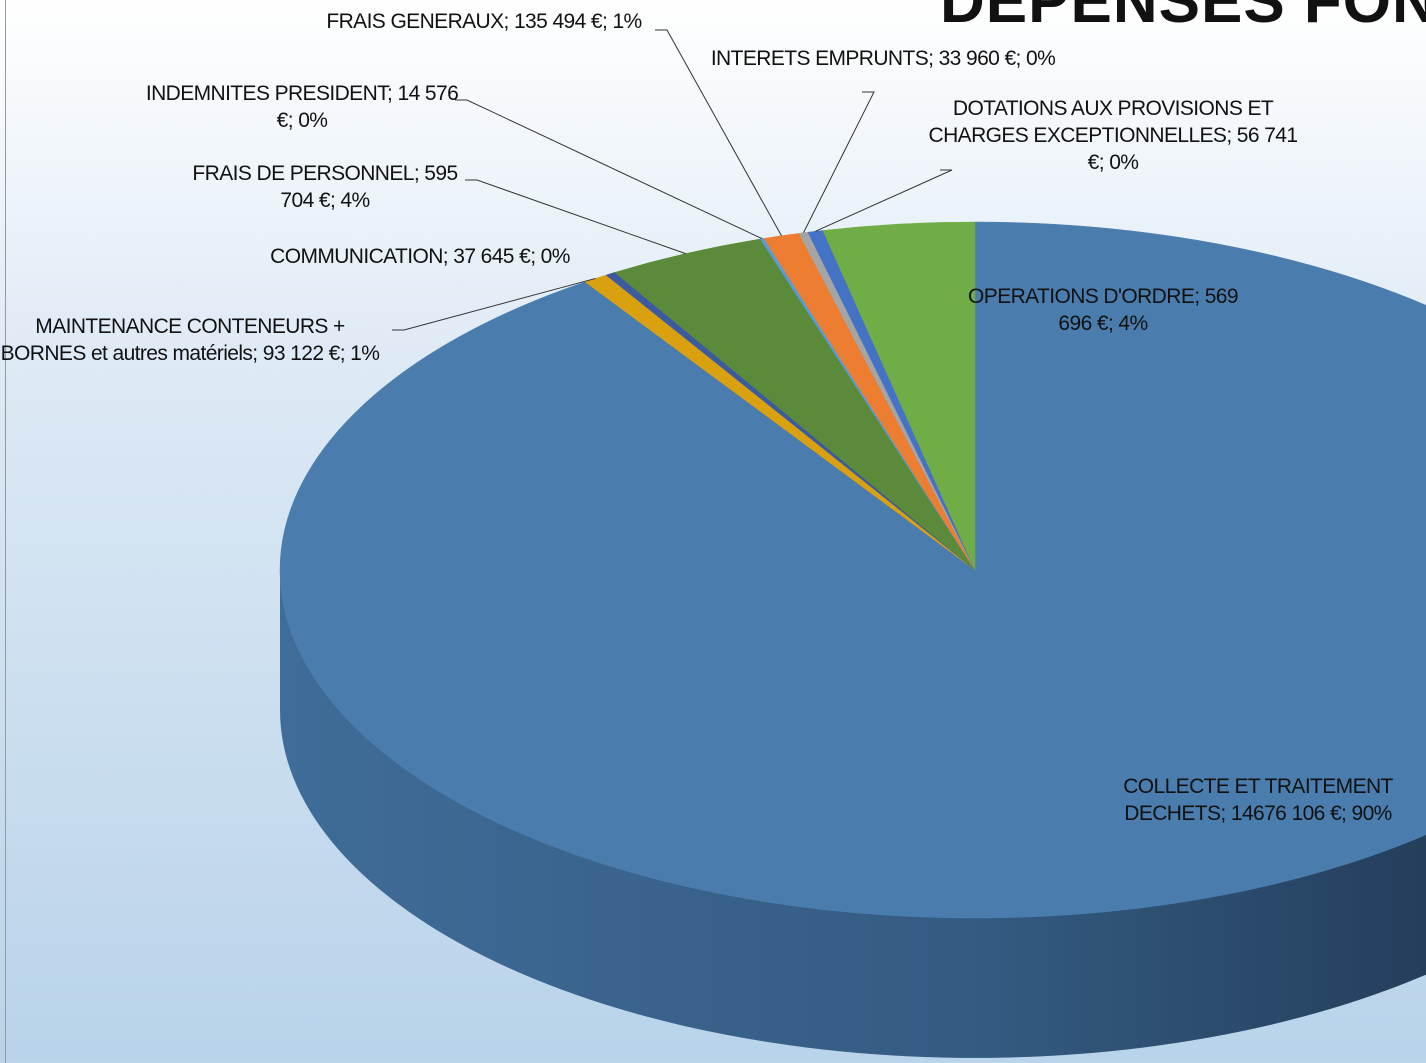 The image size is (1426, 1063). I want to click on data-label: INTERETS EMPRUNTS; 33 960 €; 0%, so click(883, 58).